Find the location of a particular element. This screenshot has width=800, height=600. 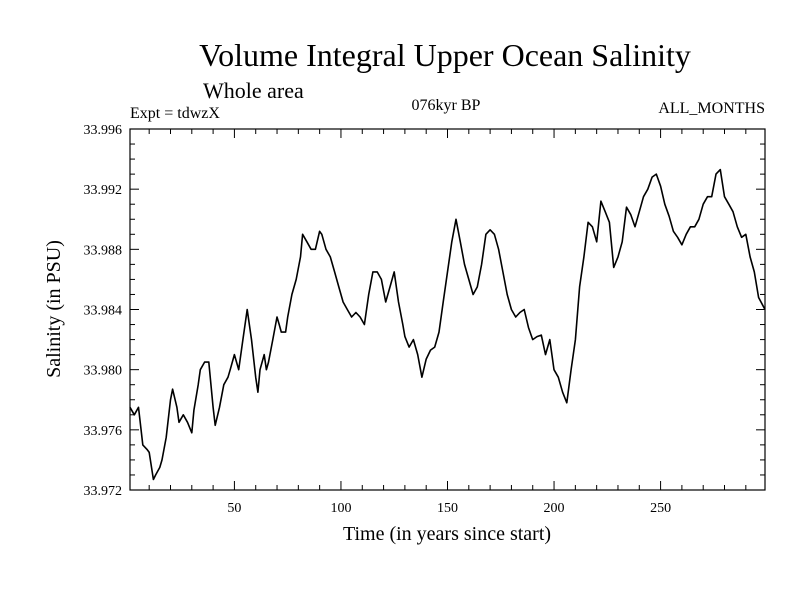

experiment-label: Expt = tdwzX is located at coordinates (175, 113).